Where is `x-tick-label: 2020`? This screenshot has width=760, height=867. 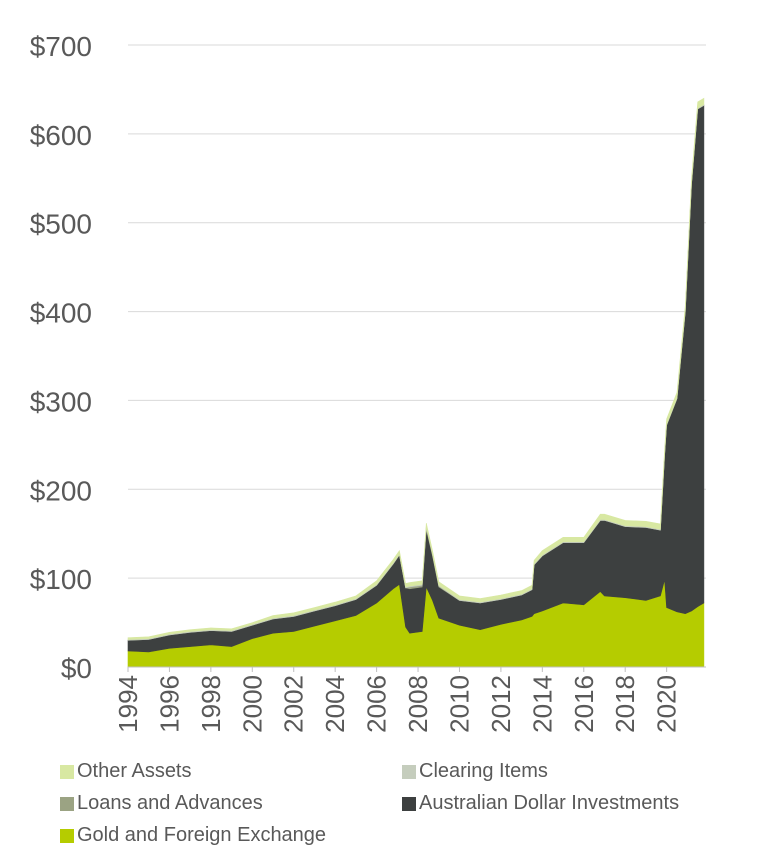 x-tick-label: 2020 is located at coordinates (667, 704).